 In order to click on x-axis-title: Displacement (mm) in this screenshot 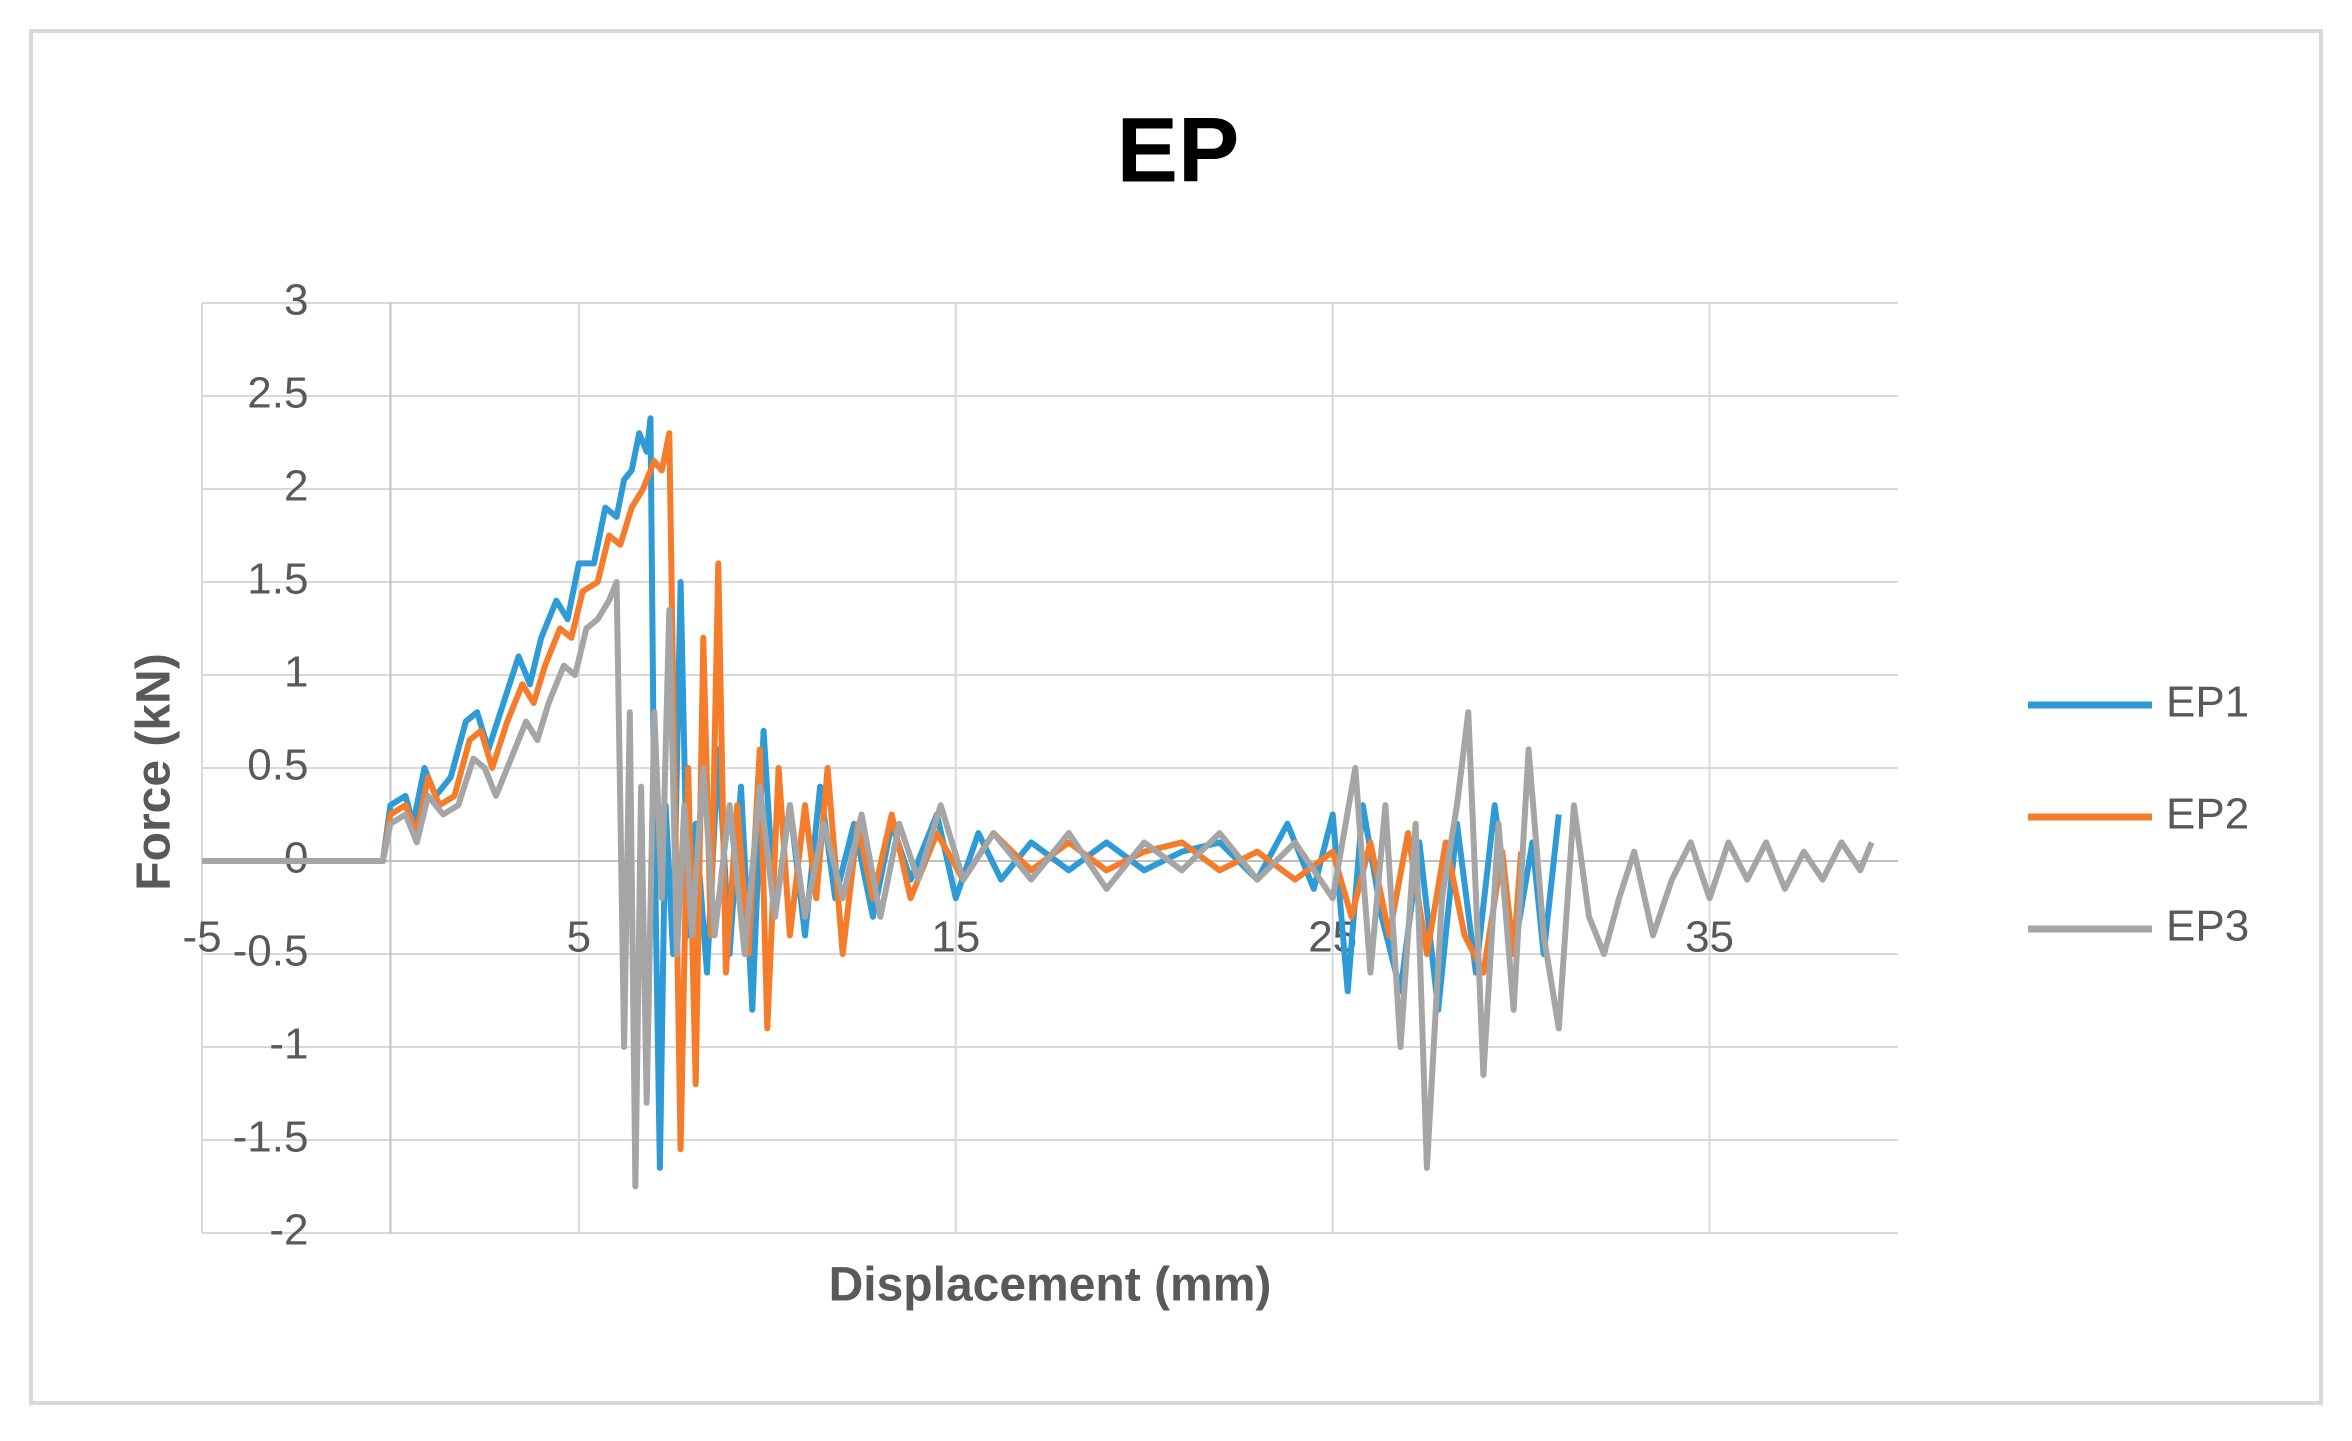, I will do `click(1050, 1285)`.